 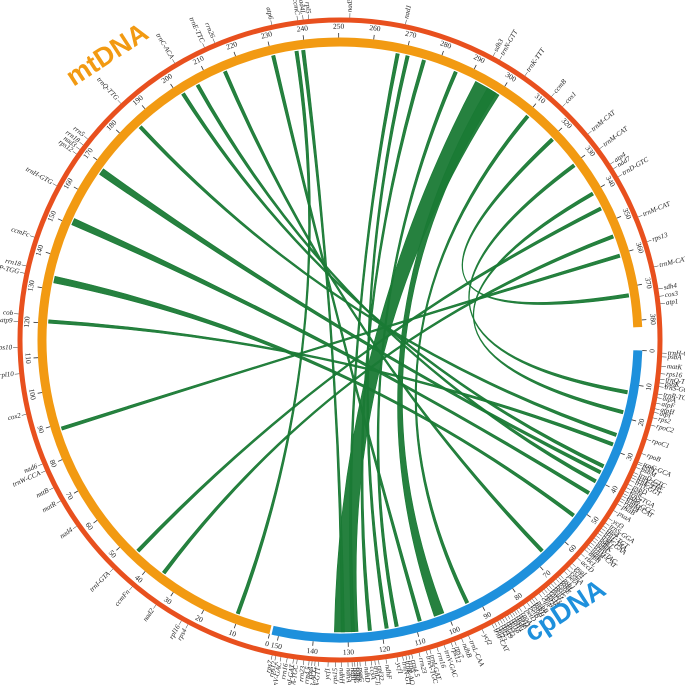 What do you see at coordinates (302, 673) in the screenshot?
I see `gene-label: rrn23` at bounding box center [302, 673].